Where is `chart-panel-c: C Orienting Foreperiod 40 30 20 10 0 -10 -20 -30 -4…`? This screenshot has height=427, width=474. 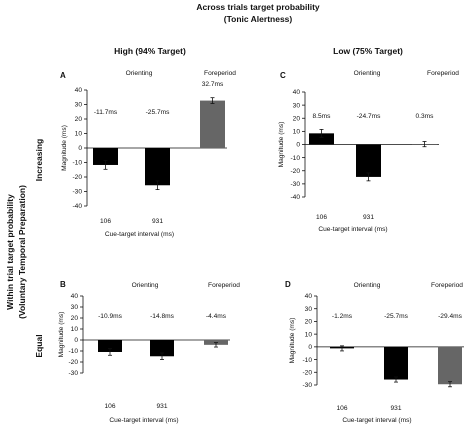
chart-panel-c: C Orienting Foreperiod 40 30 20 10 0 -10 -20 -30 -4… is located at coordinates (368, 151).